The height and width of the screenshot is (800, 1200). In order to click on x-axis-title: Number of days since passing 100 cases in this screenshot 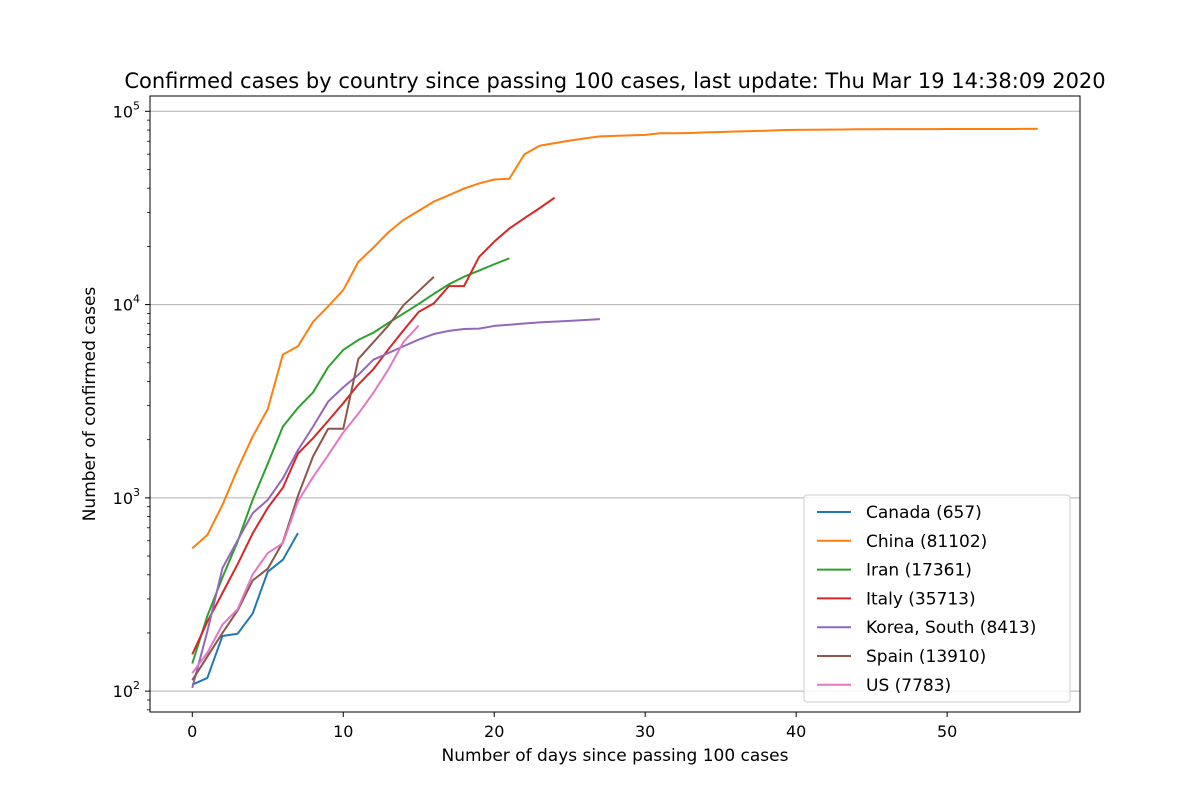, I will do `click(615, 756)`.